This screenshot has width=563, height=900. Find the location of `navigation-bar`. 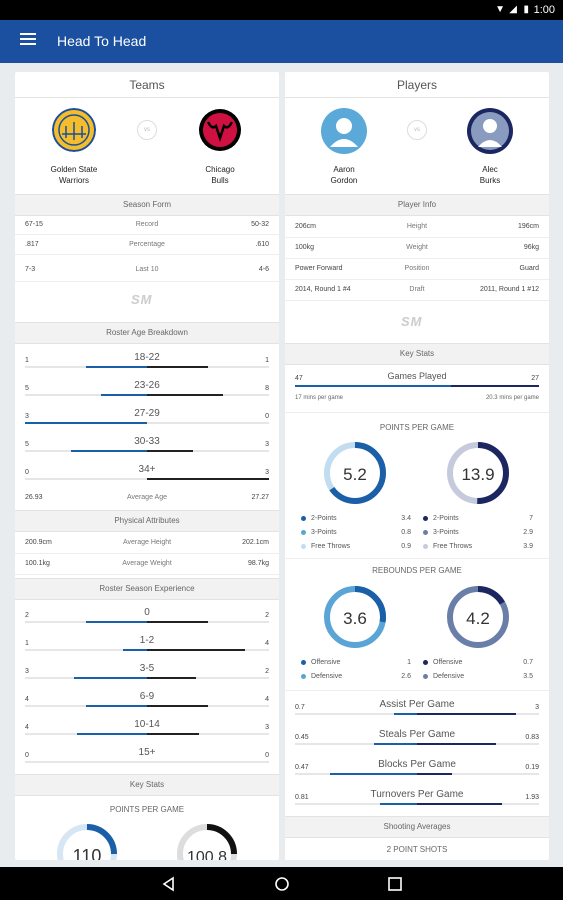

navigation-bar is located at coordinates (281, 883).